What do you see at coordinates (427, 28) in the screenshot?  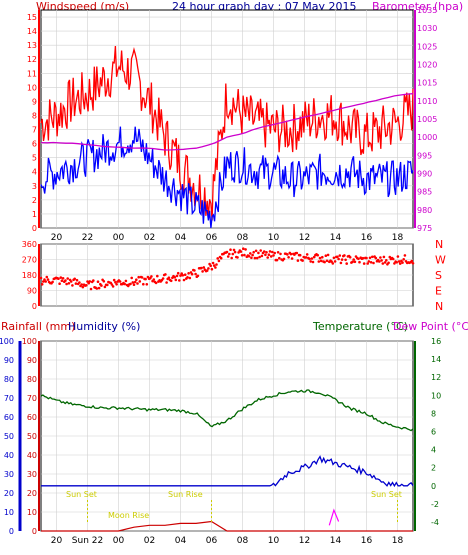 I see `barometer-y-tick-label: 1030` at bounding box center [427, 28].